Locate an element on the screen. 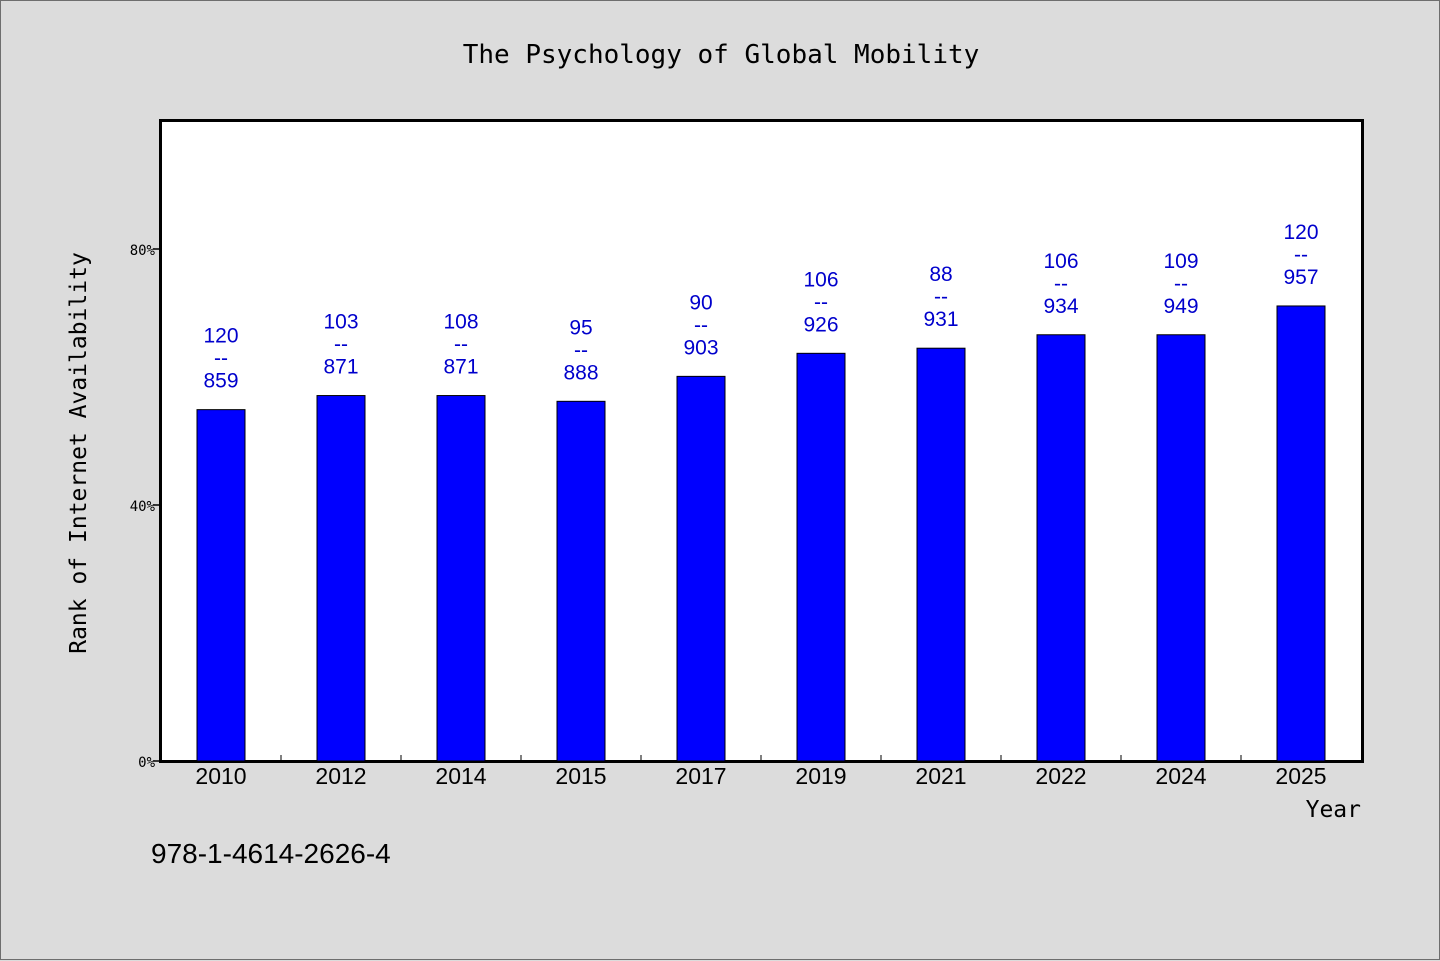 This screenshot has width=1440, height=961. data-label: 903 is located at coordinates (700, 347).